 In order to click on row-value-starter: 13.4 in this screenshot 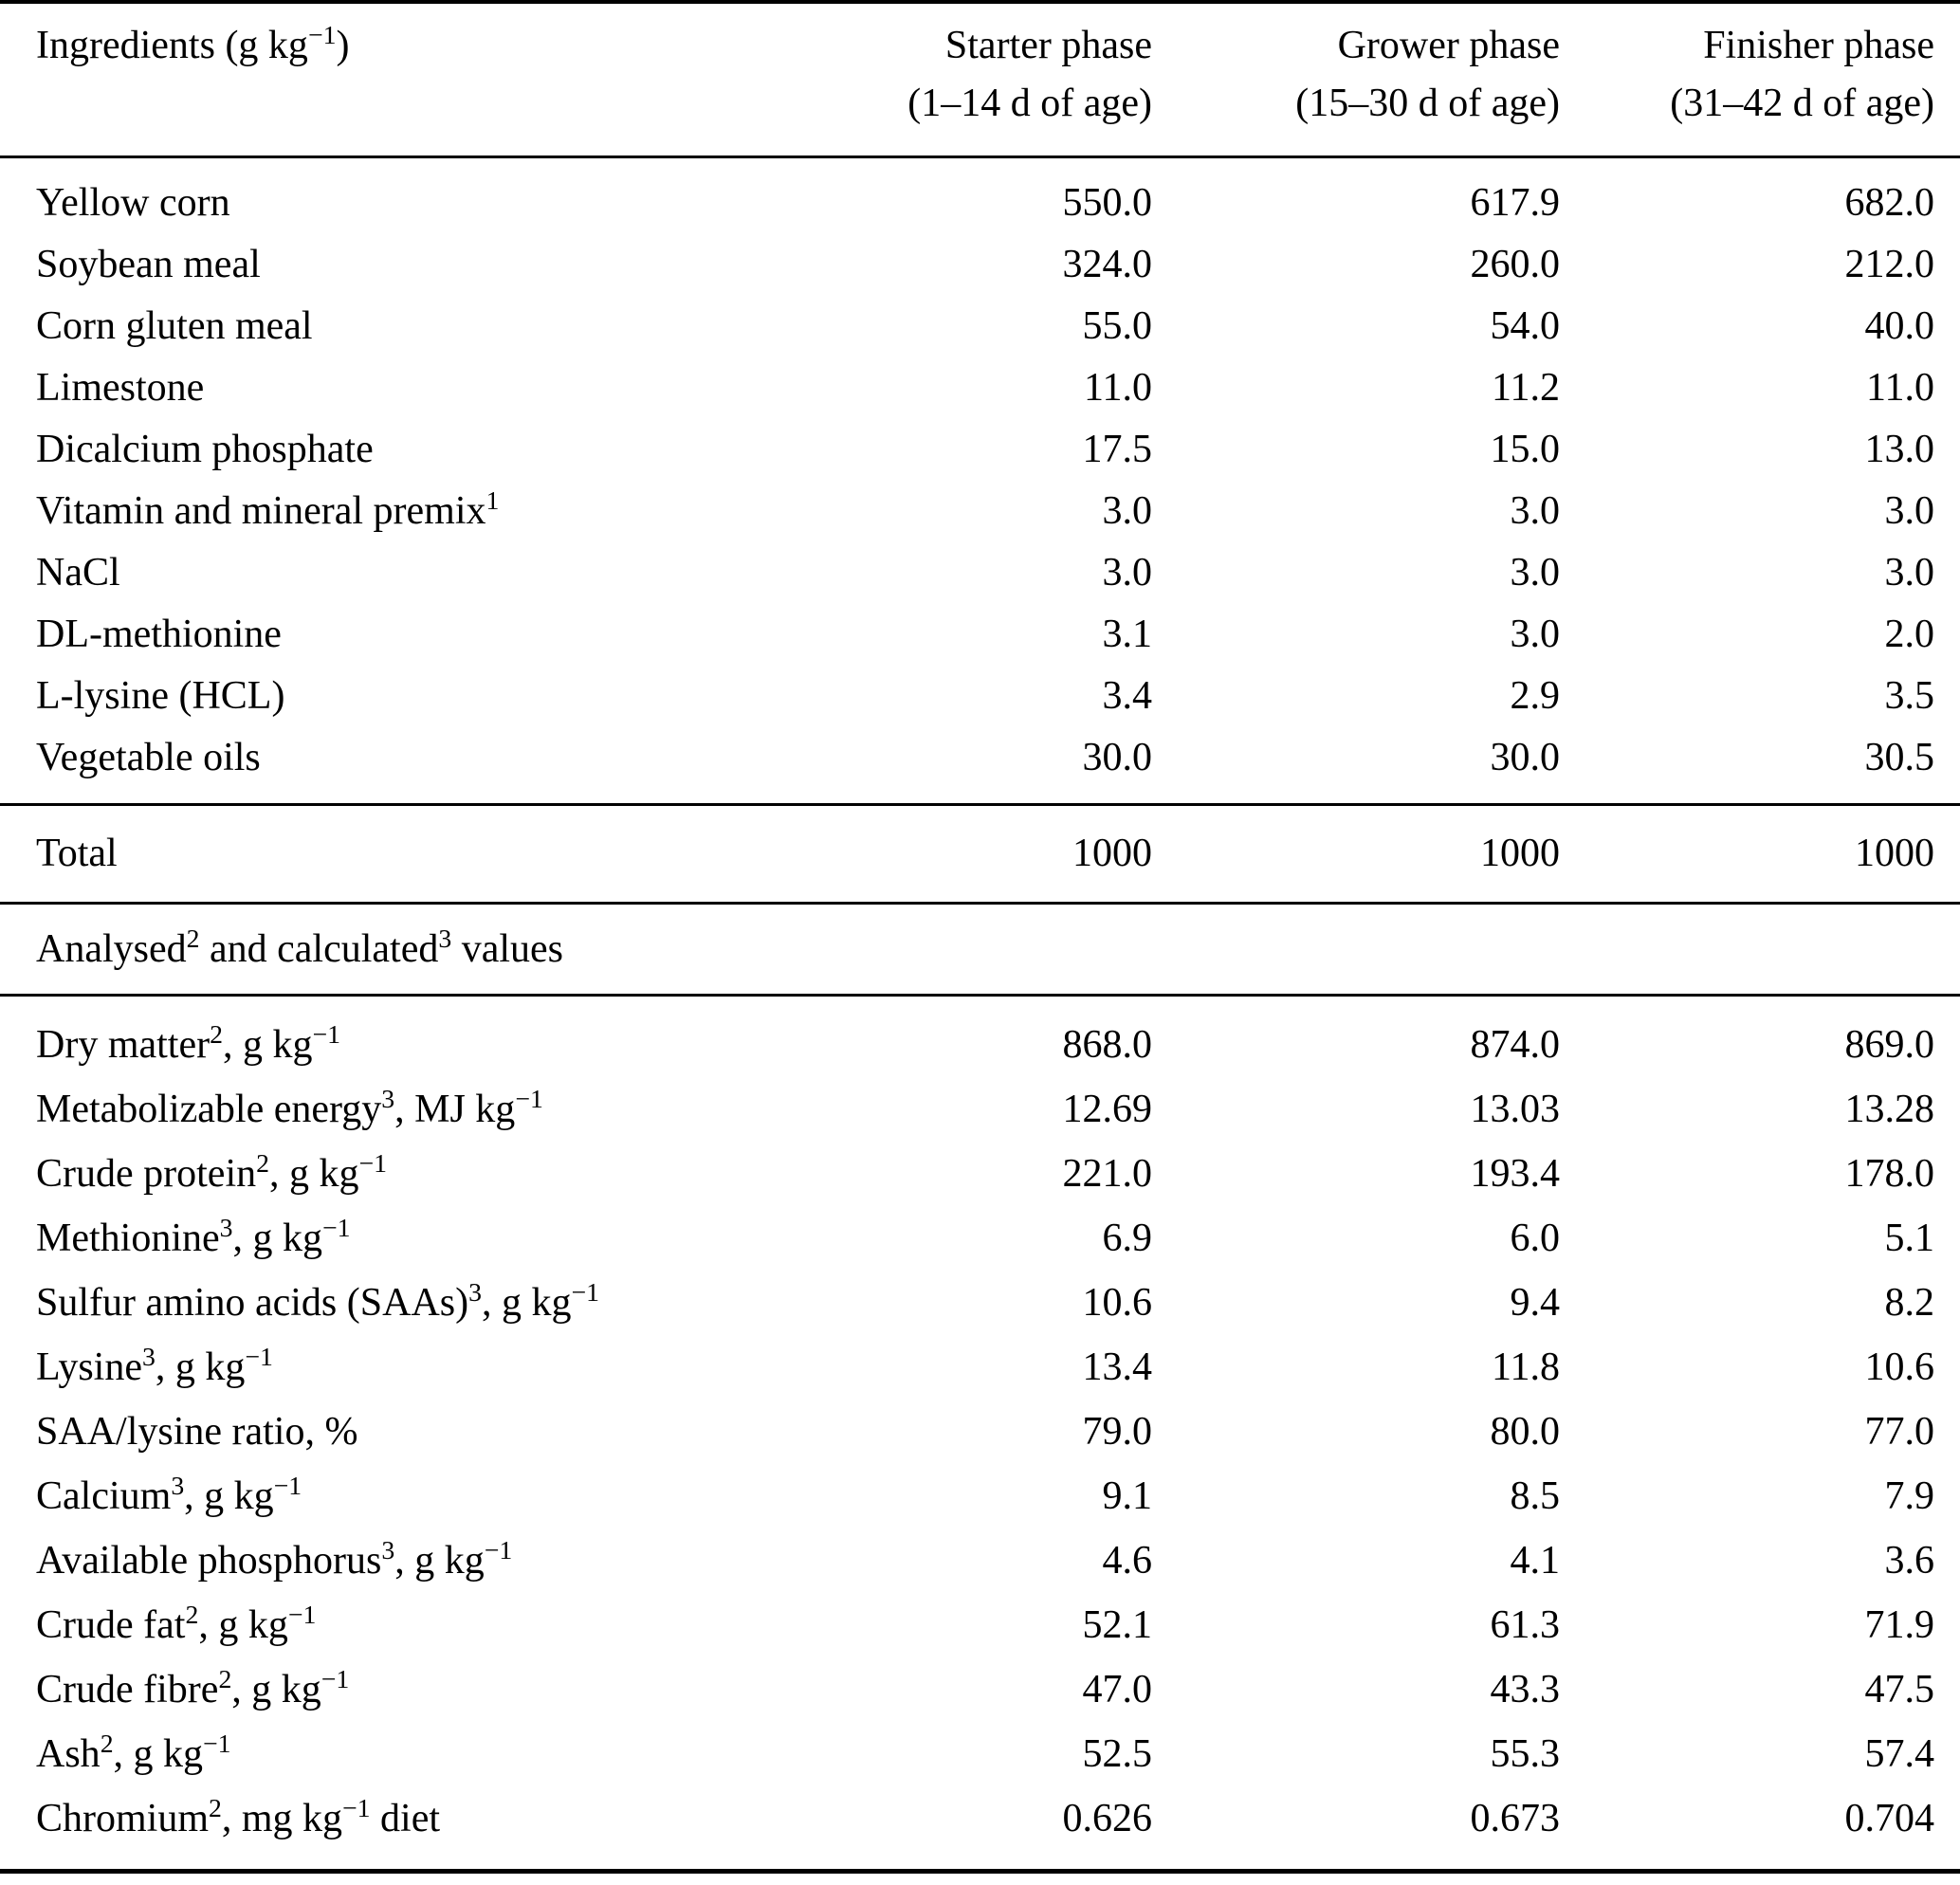, I will do `click(1117, 1367)`.